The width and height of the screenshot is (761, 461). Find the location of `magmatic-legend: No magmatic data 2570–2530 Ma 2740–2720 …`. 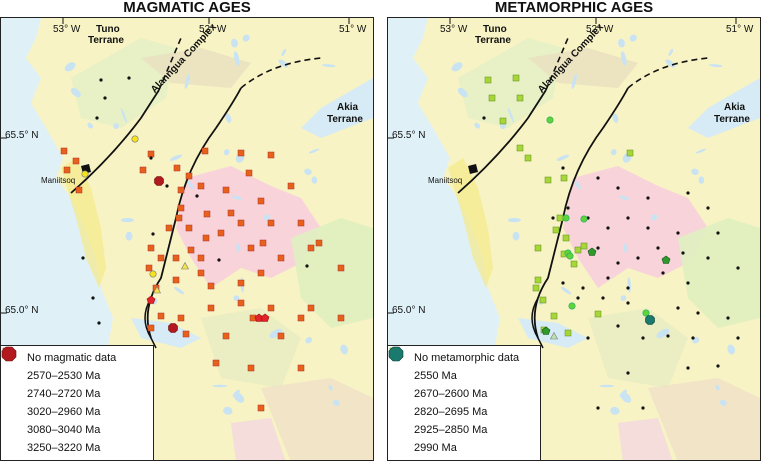

magmatic-legend: No magmatic data 2570–2530 Ma 2740–2720 … is located at coordinates (77, 402).